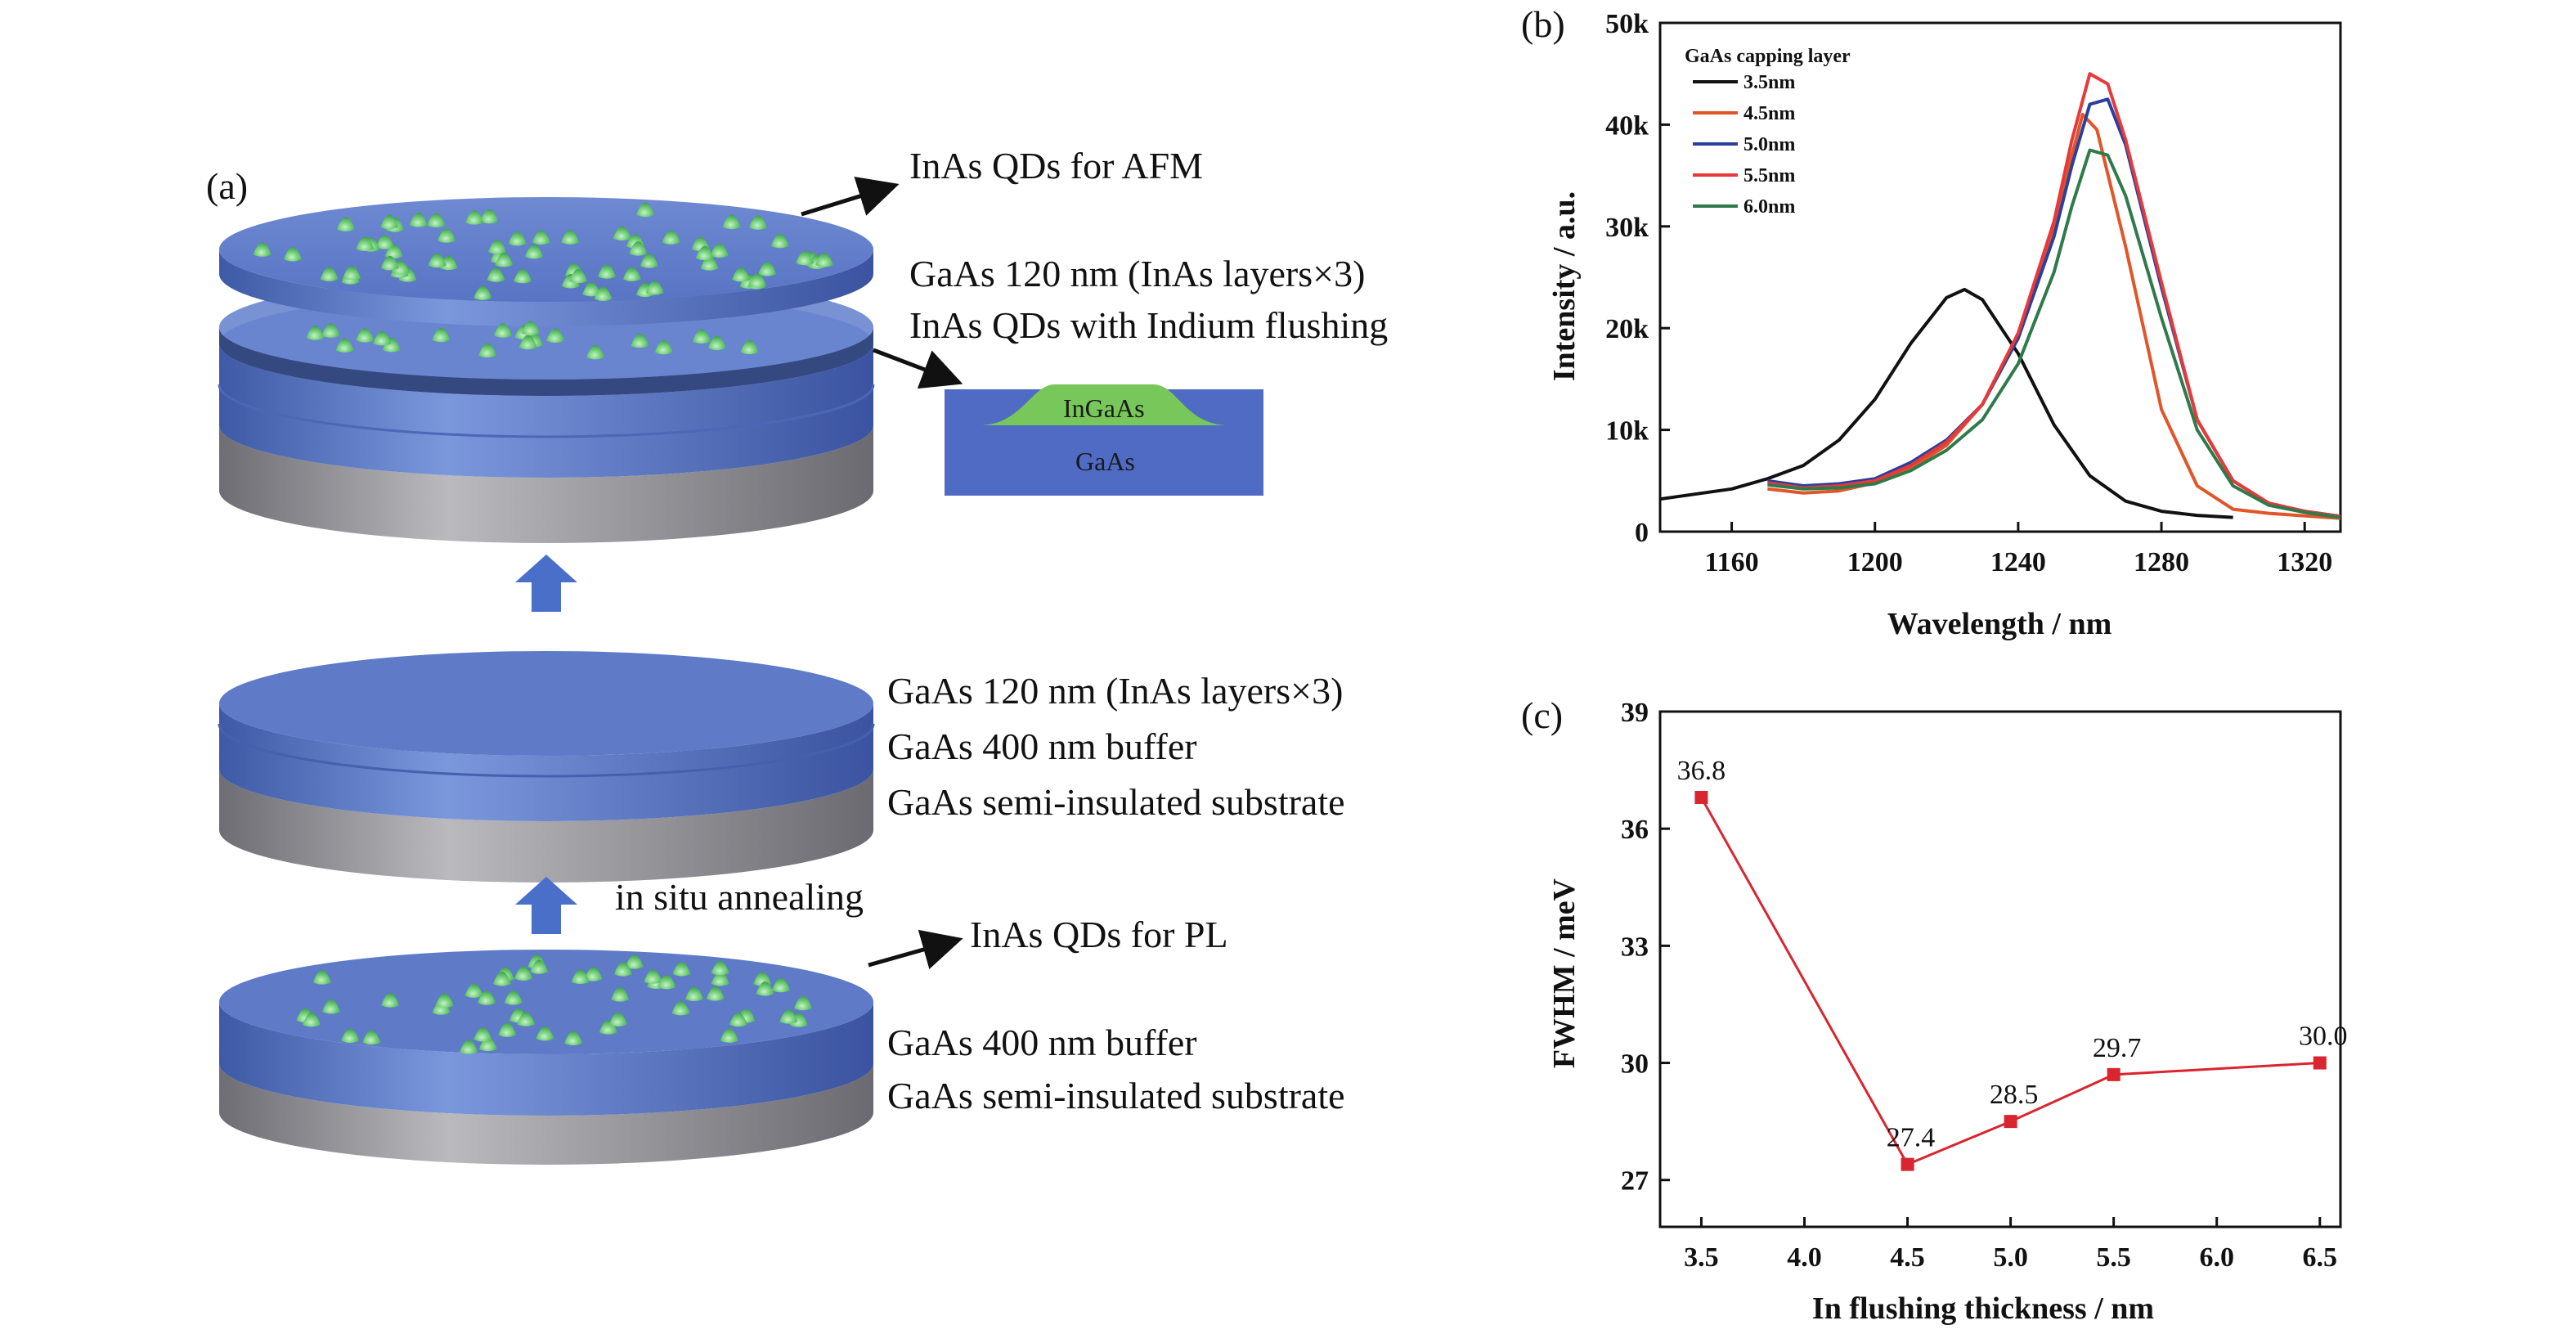 This screenshot has height=1343, width=2576. Describe the element at coordinates (1137, 273) in the screenshot. I see `top-stack-line1: GaAs 120 nm (InAs layers×3)` at that location.